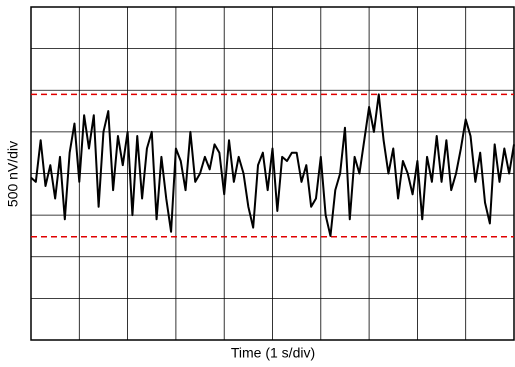  Describe the element at coordinates (13, 174) in the screenshot. I see `y-axis-label: 500 nV/div` at that location.